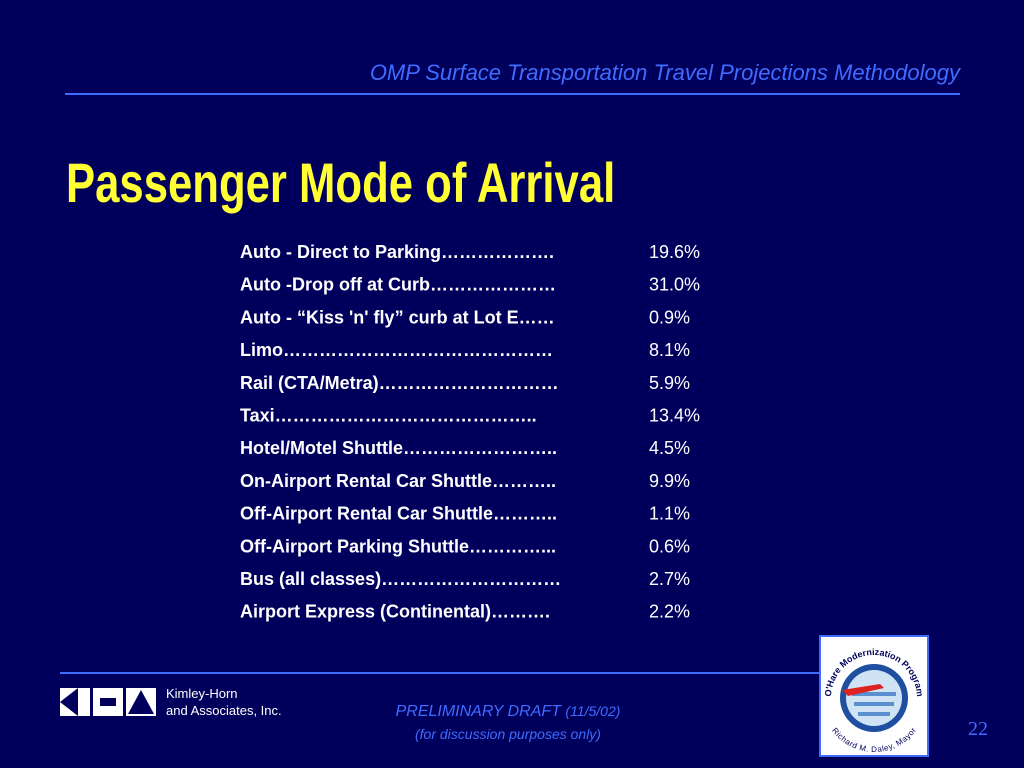 This screenshot has width=1024, height=768. What do you see at coordinates (674, 285) in the screenshot?
I see `item-value: 31.0%` at bounding box center [674, 285].